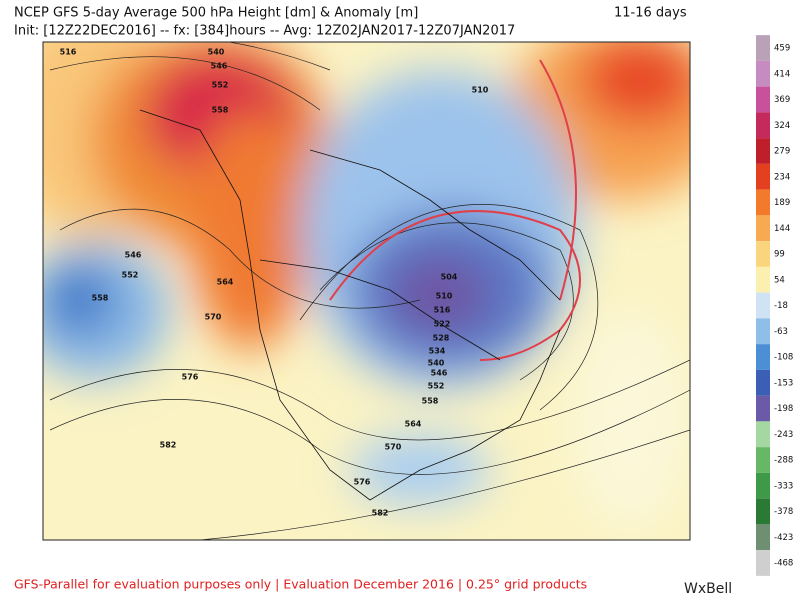 This screenshot has height=612, width=800. I want to click on colorbar-label: 54, so click(779, 280).